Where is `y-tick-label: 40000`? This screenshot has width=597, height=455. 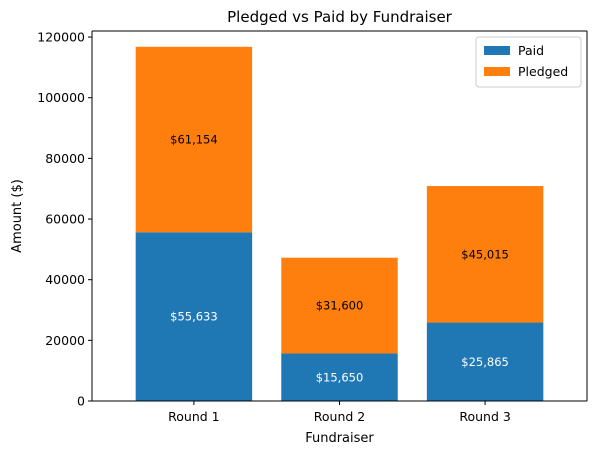
y-tick-label: 40000 is located at coordinates (65, 279).